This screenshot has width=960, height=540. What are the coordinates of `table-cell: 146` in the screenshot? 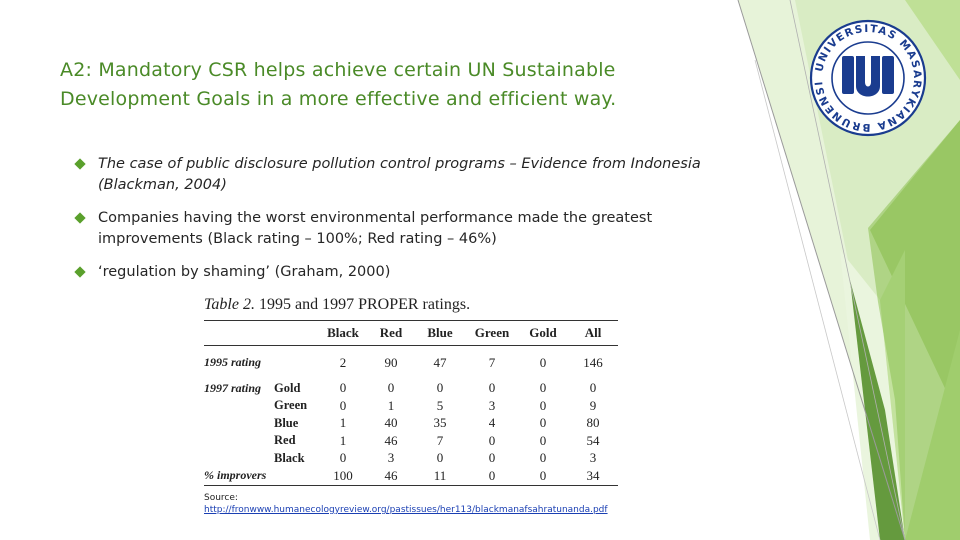 It's located at (593, 362).